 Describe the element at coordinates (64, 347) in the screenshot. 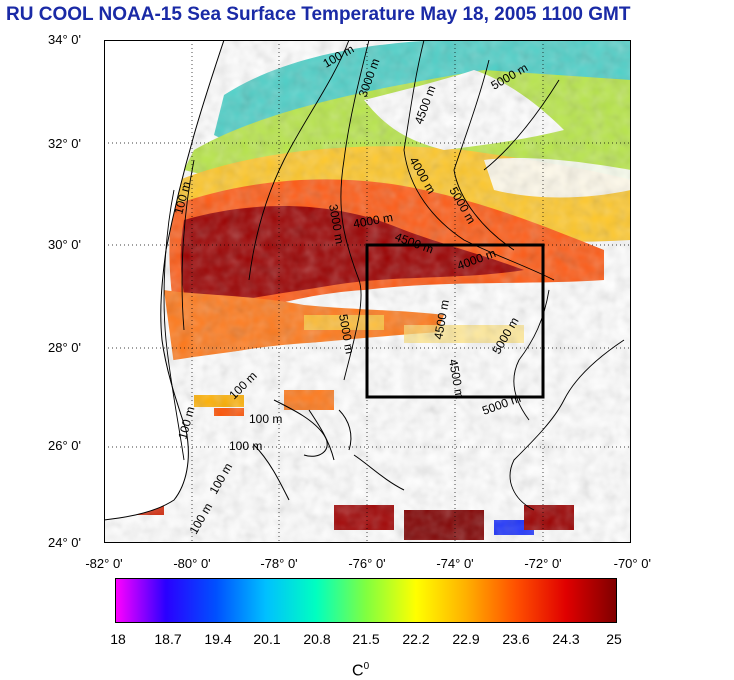

I see `lat-label: 28° 0'` at that location.